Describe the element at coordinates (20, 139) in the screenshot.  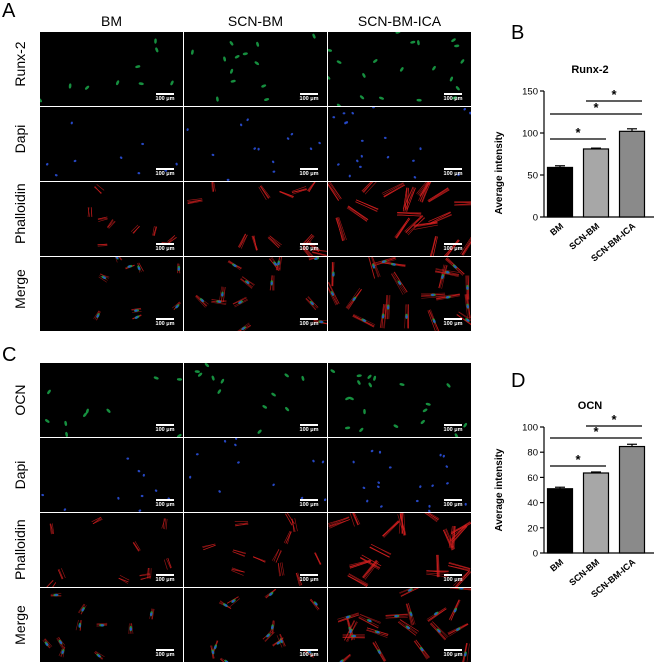
I see `row-label-dapi-top: Dapi` at that location.